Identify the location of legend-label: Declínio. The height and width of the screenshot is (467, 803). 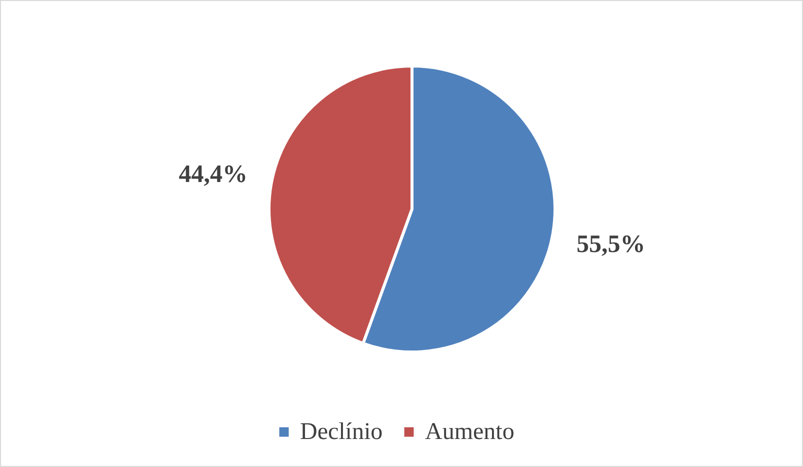
(341, 432).